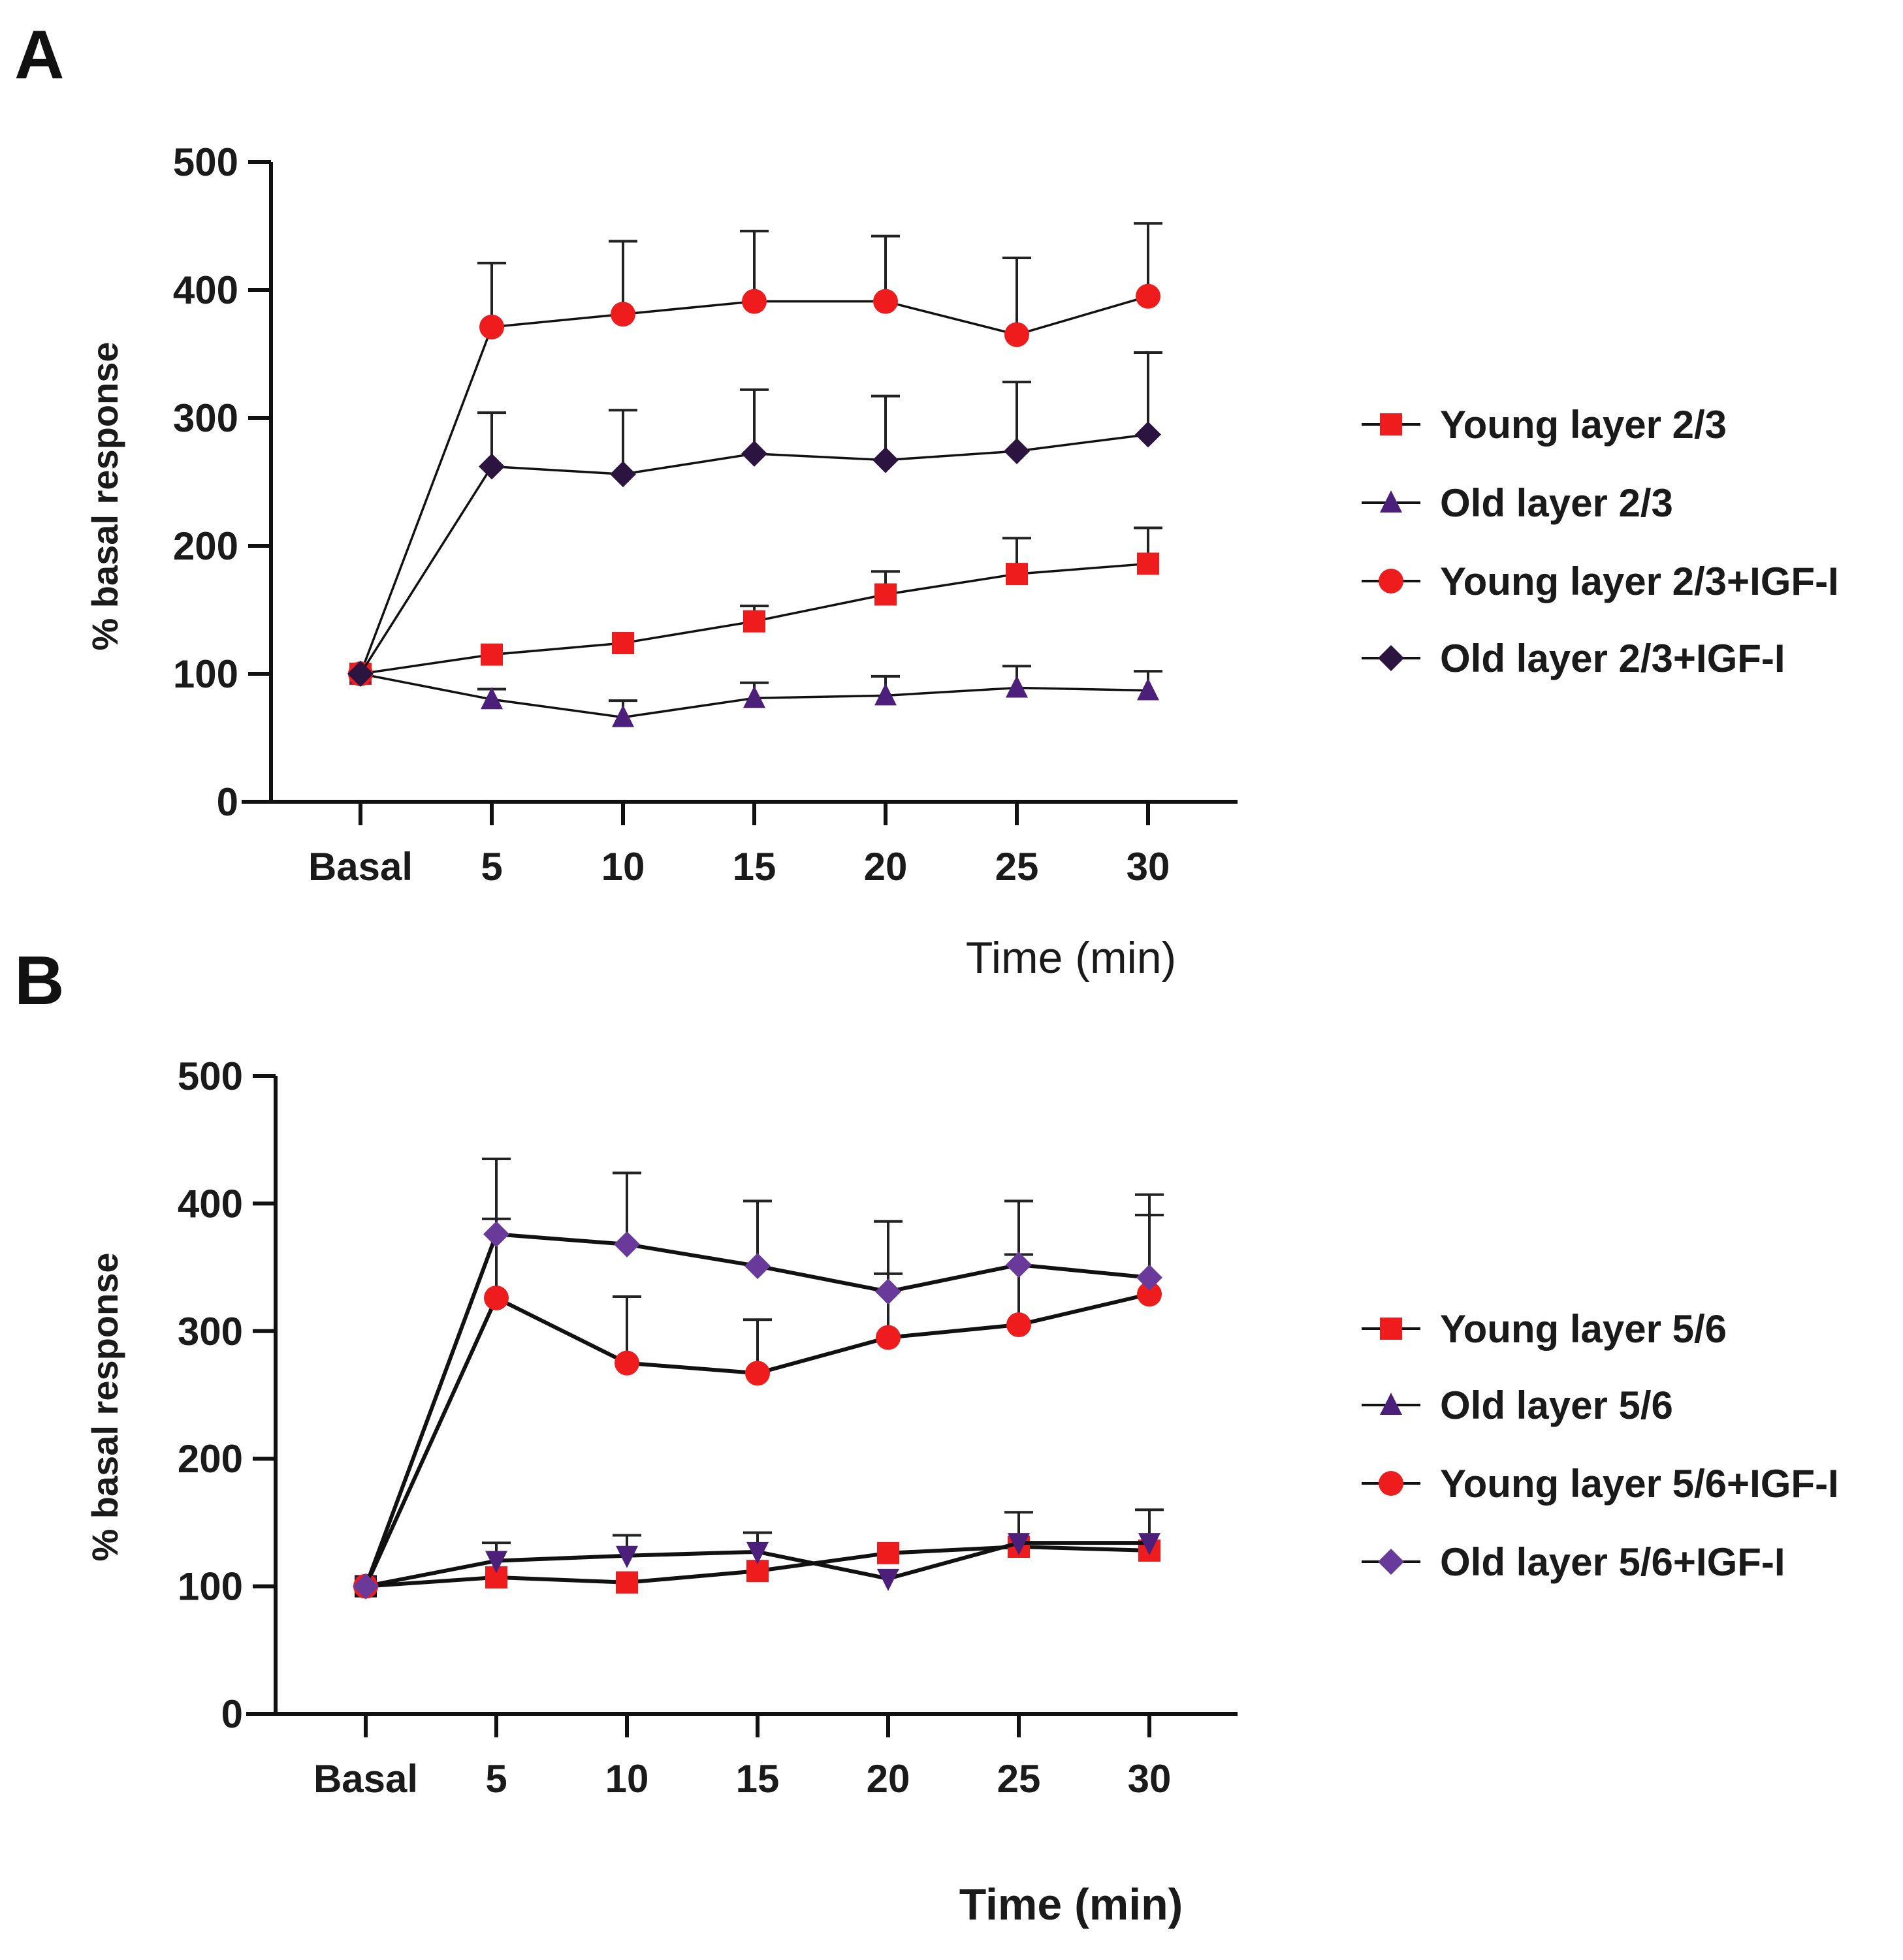  Describe the element at coordinates (39, 980) in the screenshot. I see `panel-b-label: B` at that location.